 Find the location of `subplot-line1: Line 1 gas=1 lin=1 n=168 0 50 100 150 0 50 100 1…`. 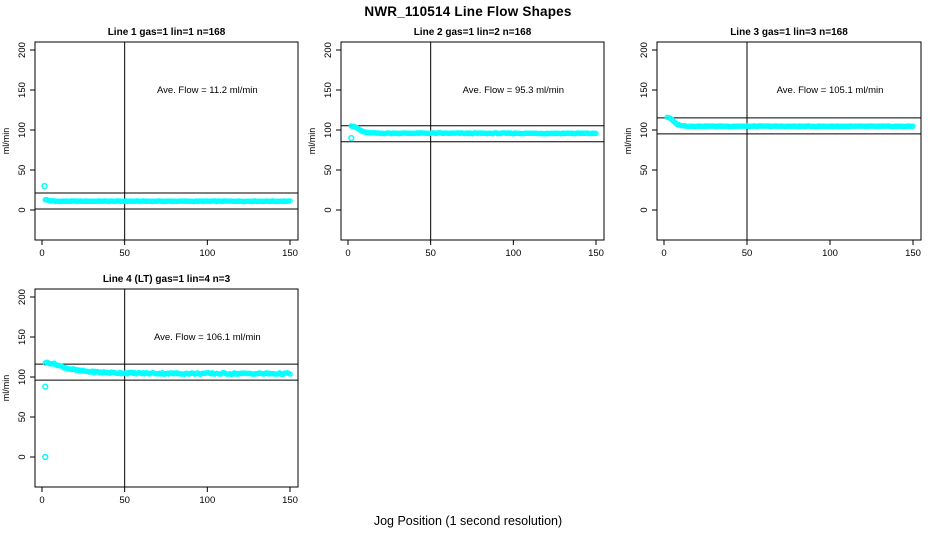

subplot-line1: Line 1 gas=1 lin=1 n=168 0 50 100 150 0 50 100 1… is located at coordinates (150, 143).